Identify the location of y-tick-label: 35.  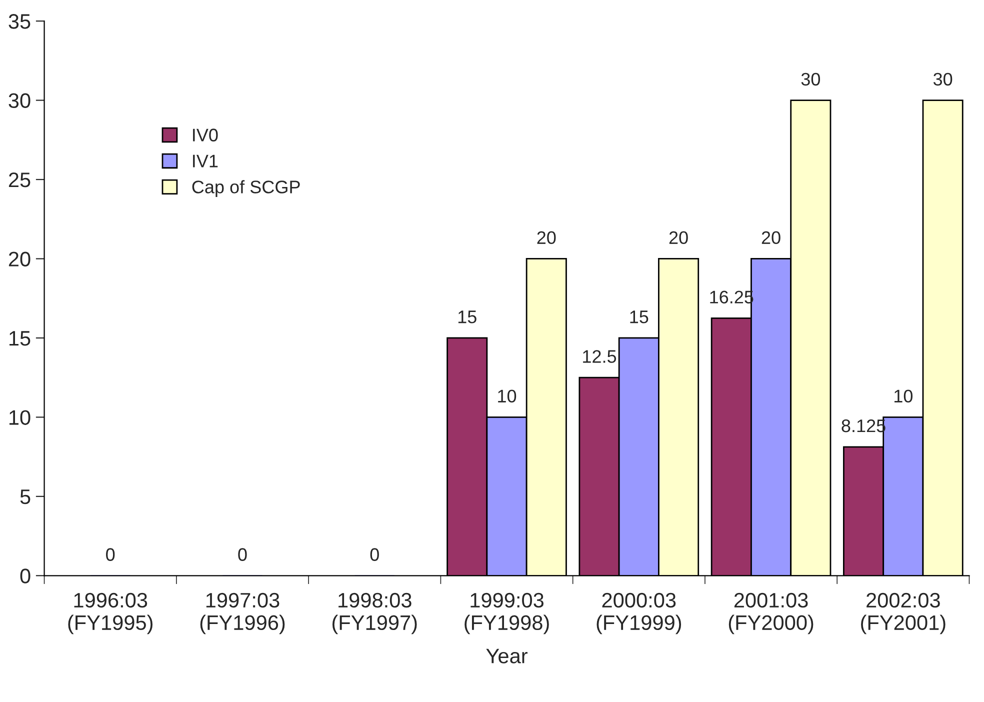
(19, 21).